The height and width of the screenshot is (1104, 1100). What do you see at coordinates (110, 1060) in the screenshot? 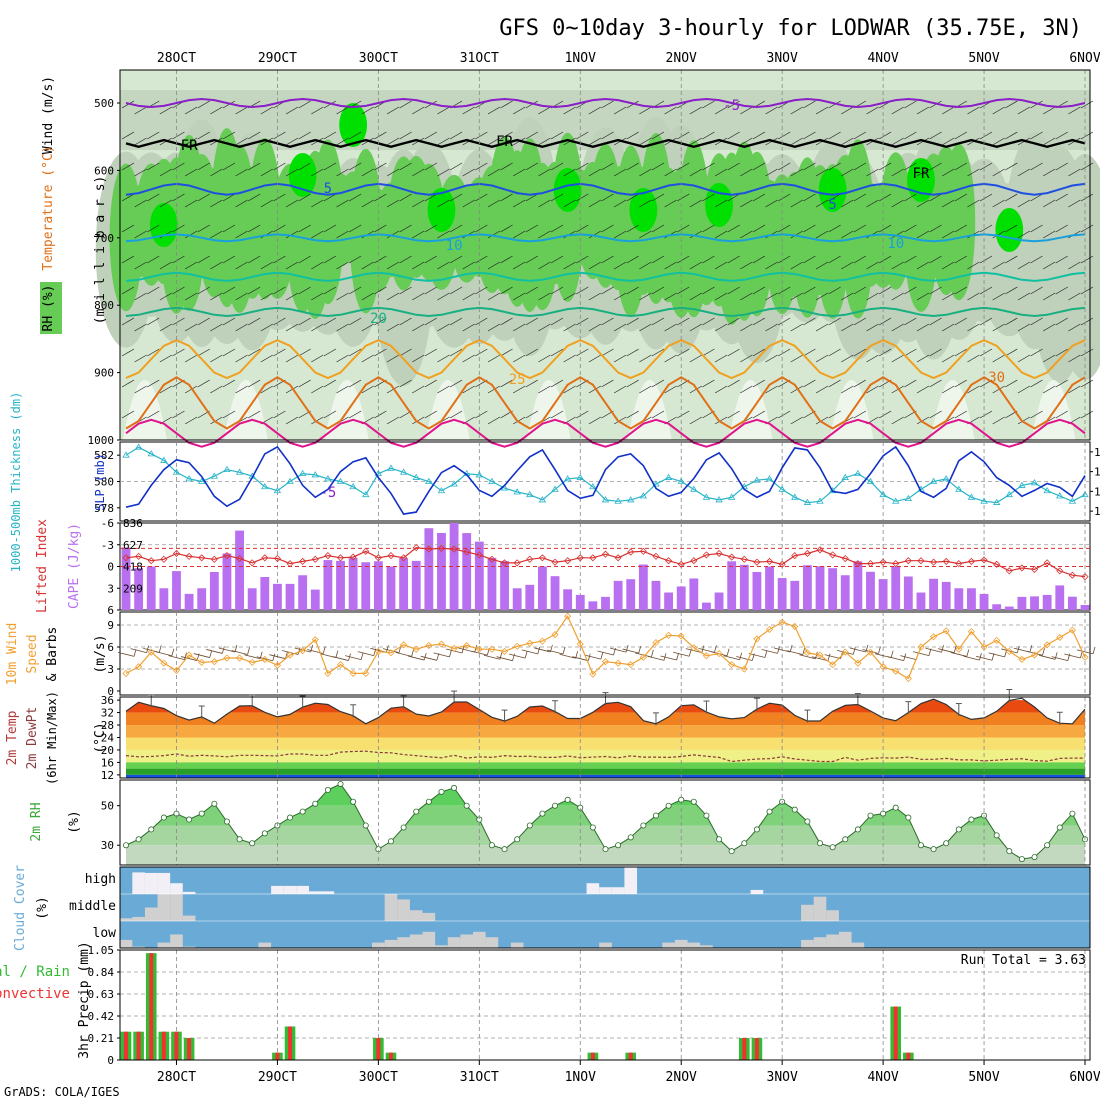
I see `precip-tick-5: 0` at bounding box center [110, 1060].